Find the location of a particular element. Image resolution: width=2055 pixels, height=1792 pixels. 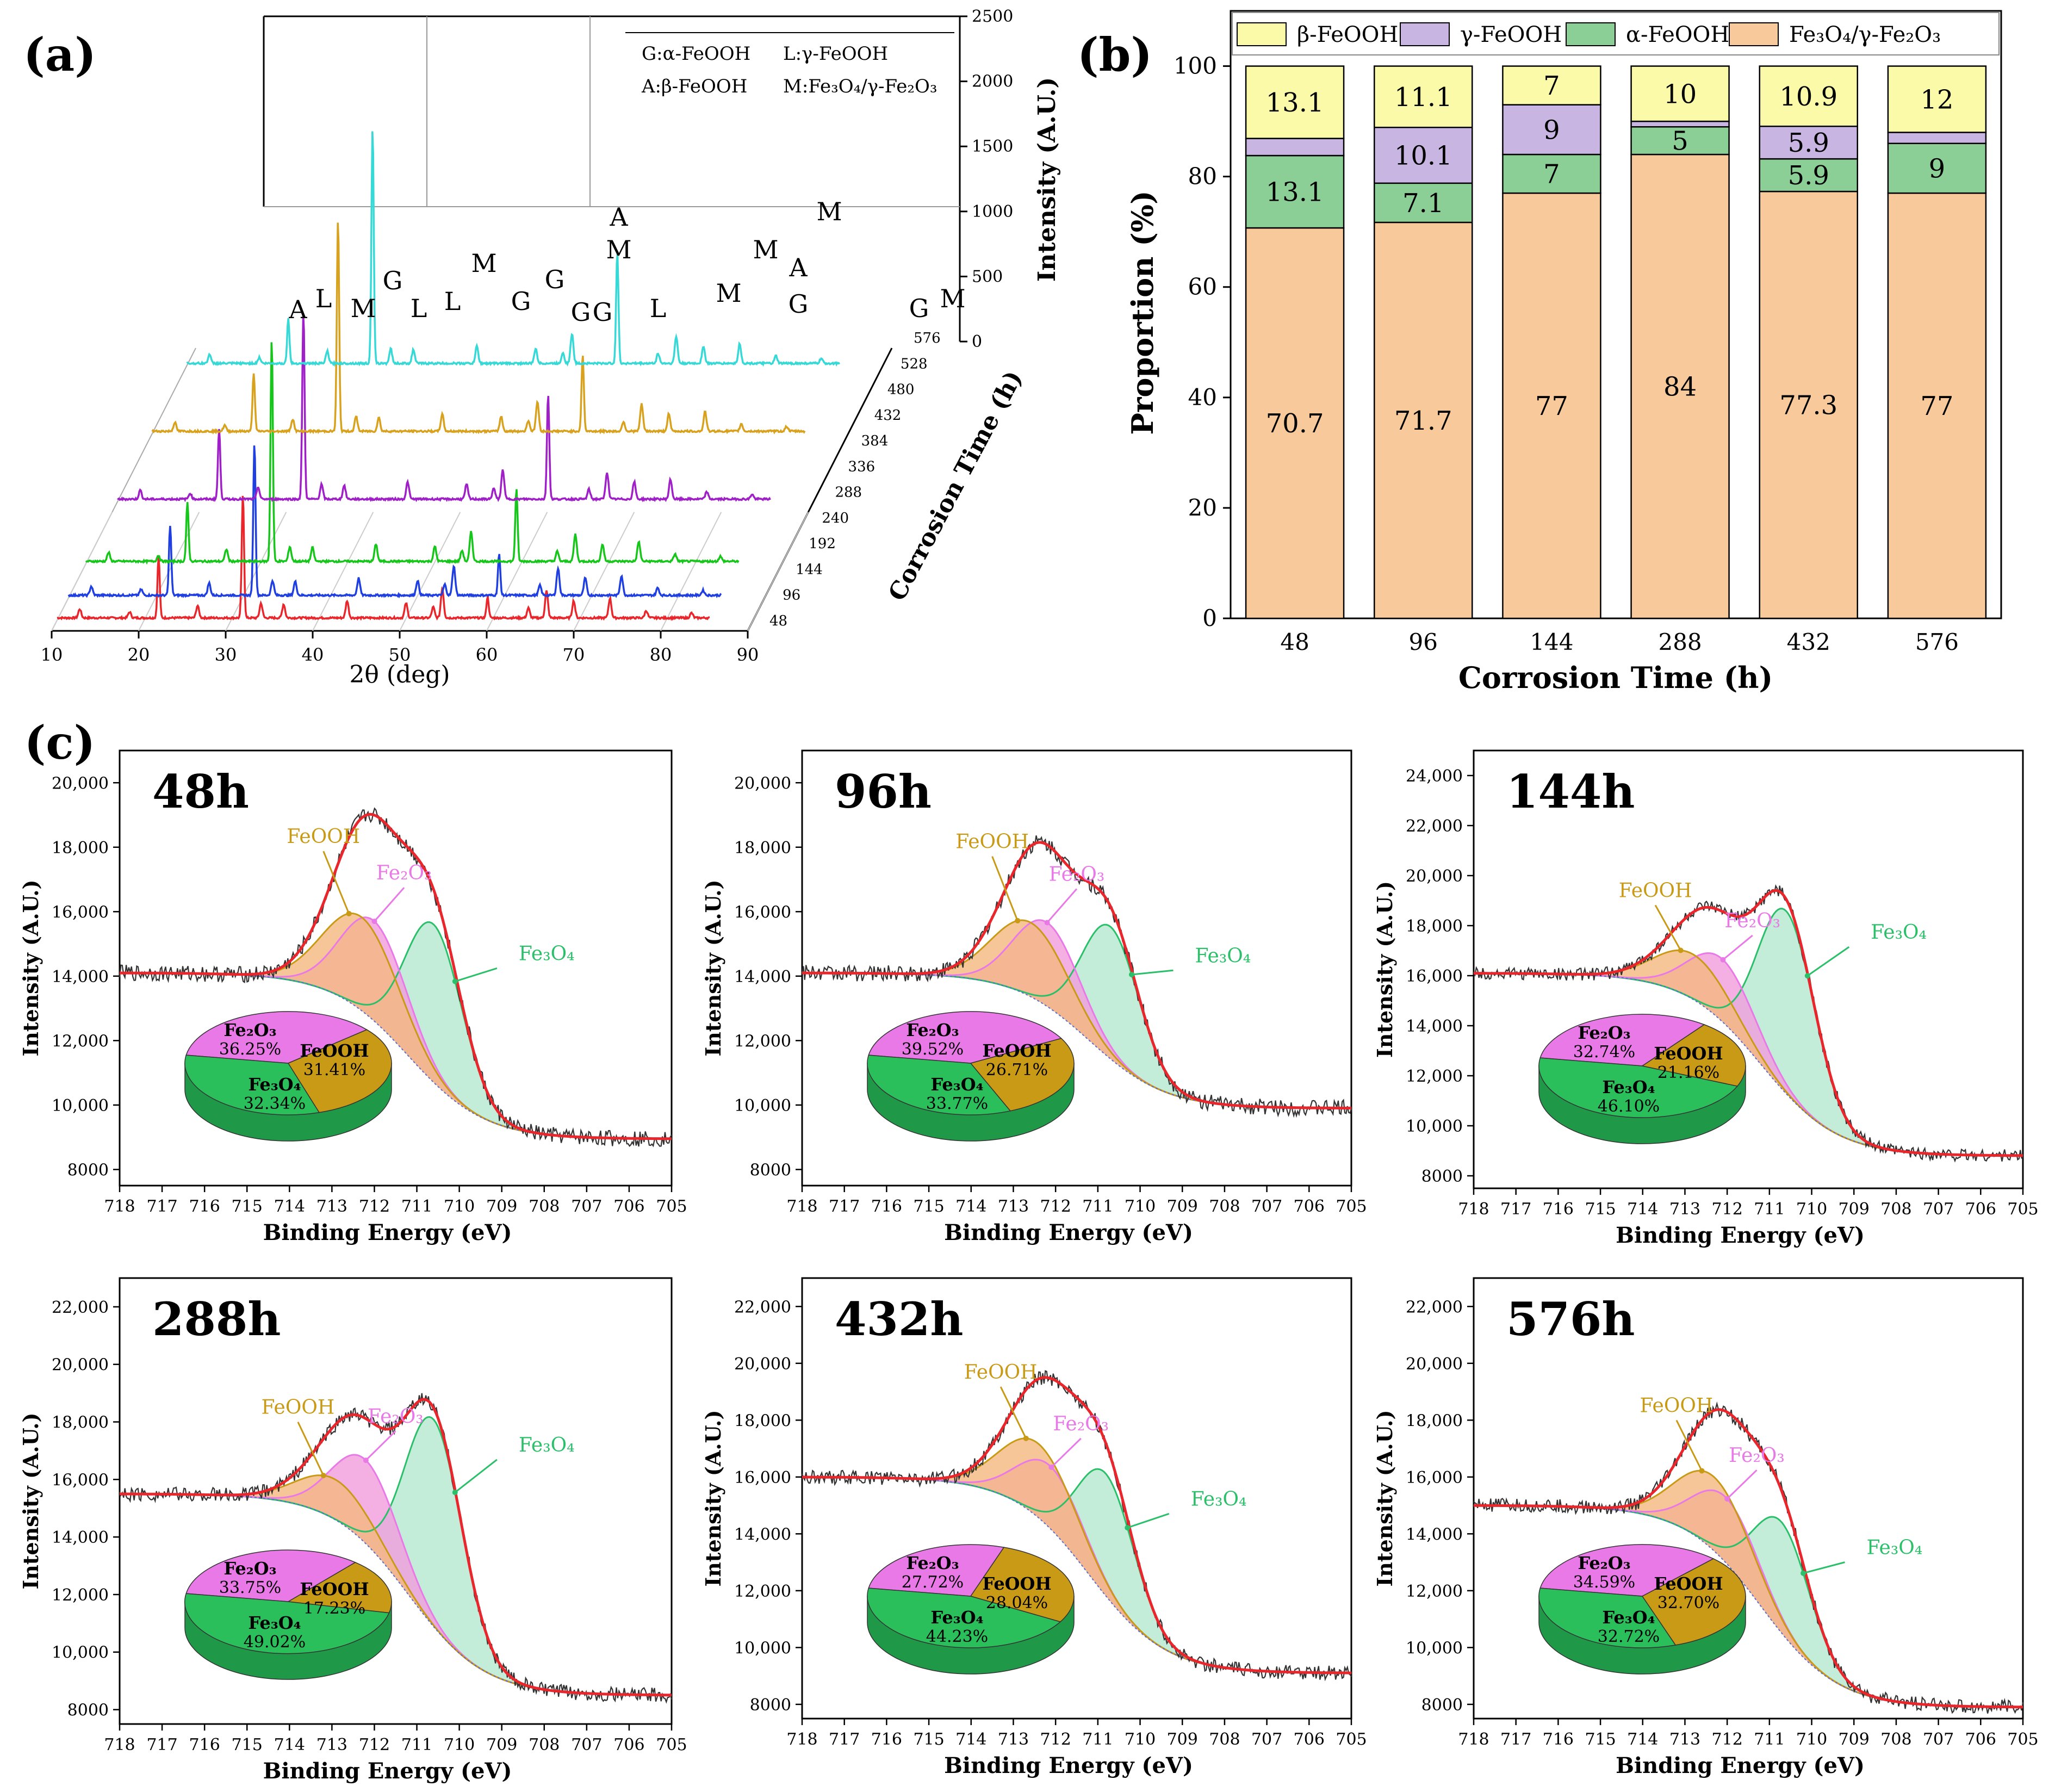

z-tick-label: 192 is located at coordinates (822, 544).